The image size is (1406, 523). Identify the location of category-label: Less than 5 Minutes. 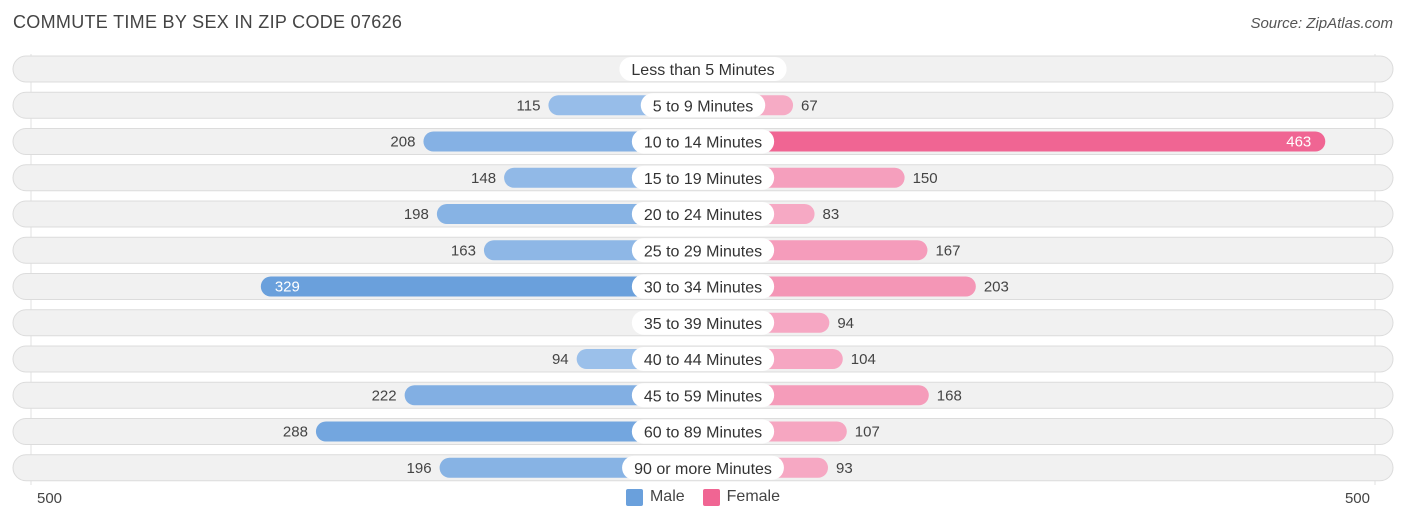
(702, 70).